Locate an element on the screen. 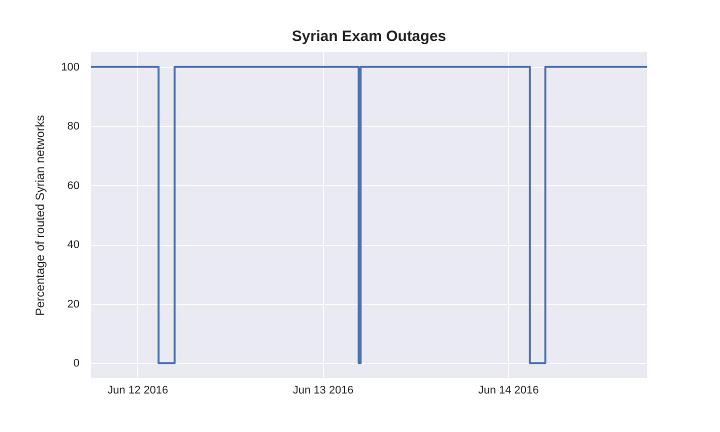  chart-title: Syrian Exam Outages is located at coordinates (369, 36).